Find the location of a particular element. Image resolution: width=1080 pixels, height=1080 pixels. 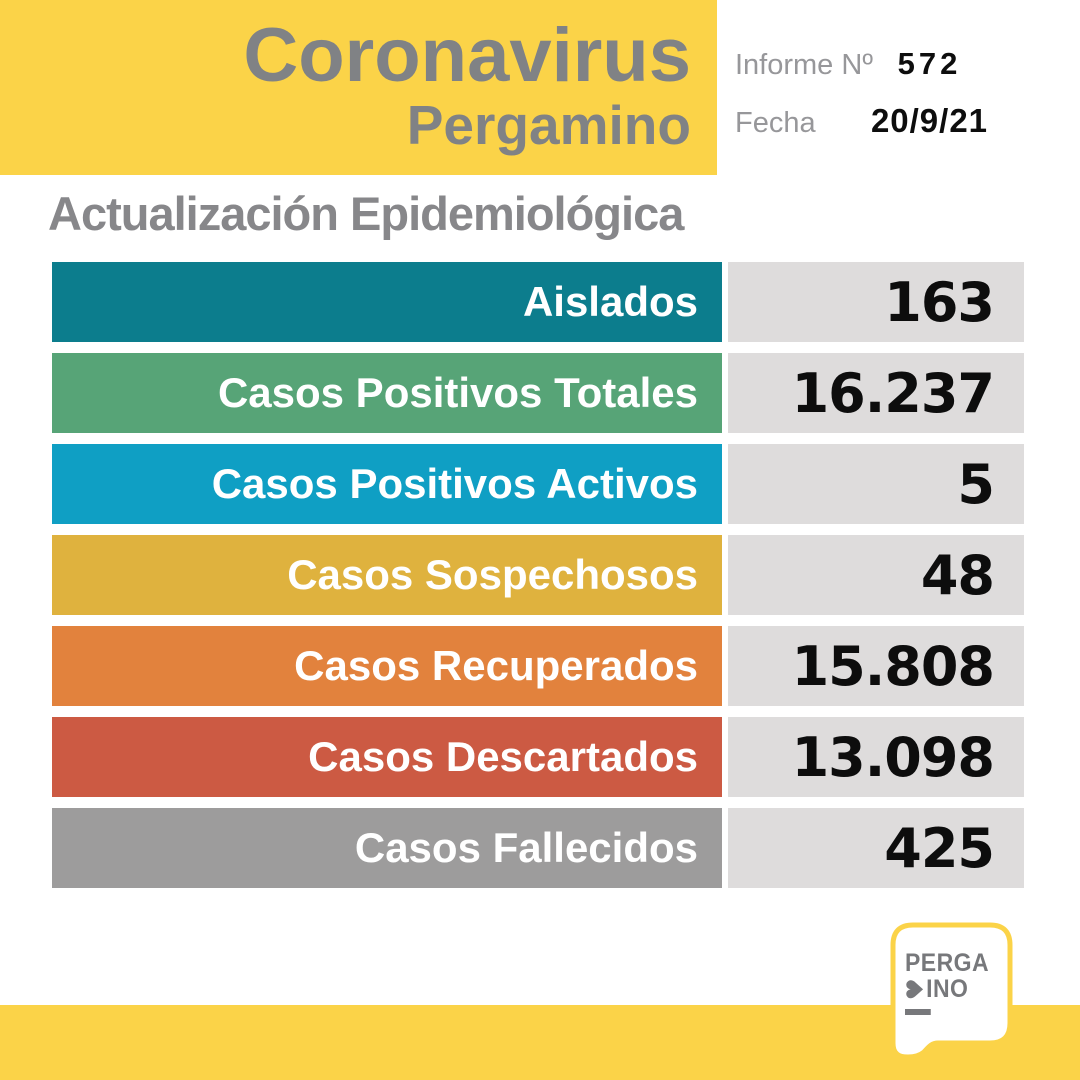

stat-bar-sospechosos: Casos Sospechosos is located at coordinates (387, 575).